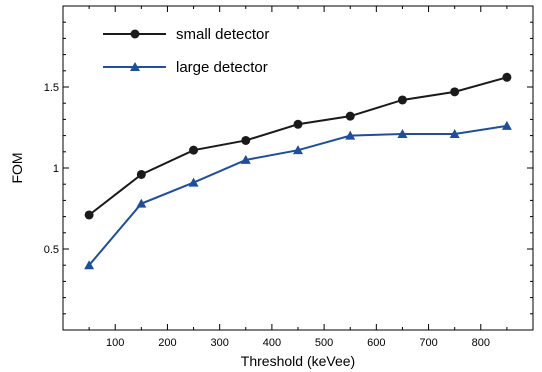  I want to click on x-tick-label: 700, so click(428, 343).